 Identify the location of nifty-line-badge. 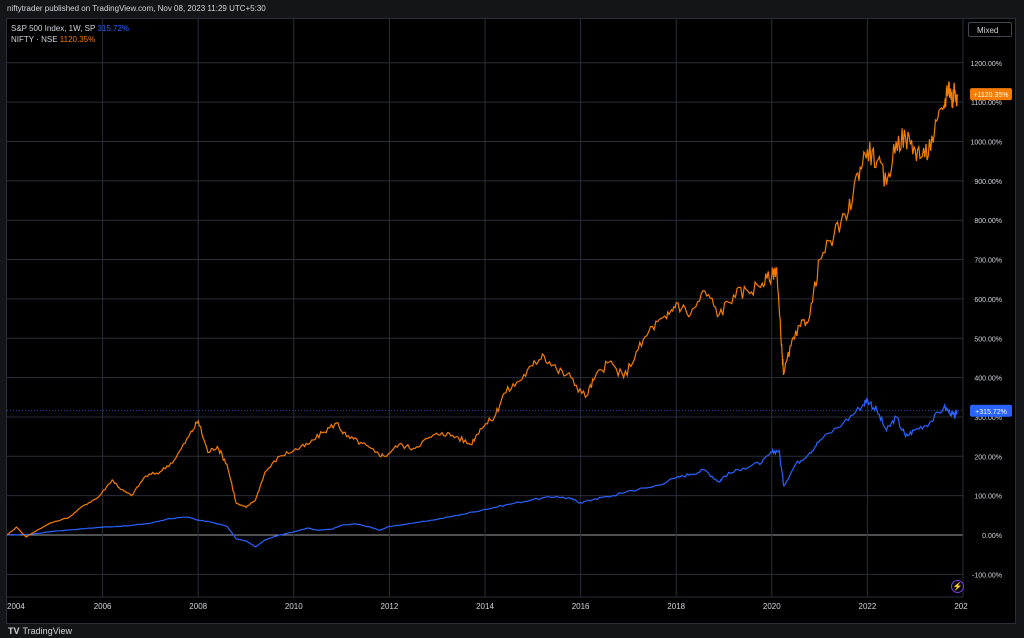
(991, 94).